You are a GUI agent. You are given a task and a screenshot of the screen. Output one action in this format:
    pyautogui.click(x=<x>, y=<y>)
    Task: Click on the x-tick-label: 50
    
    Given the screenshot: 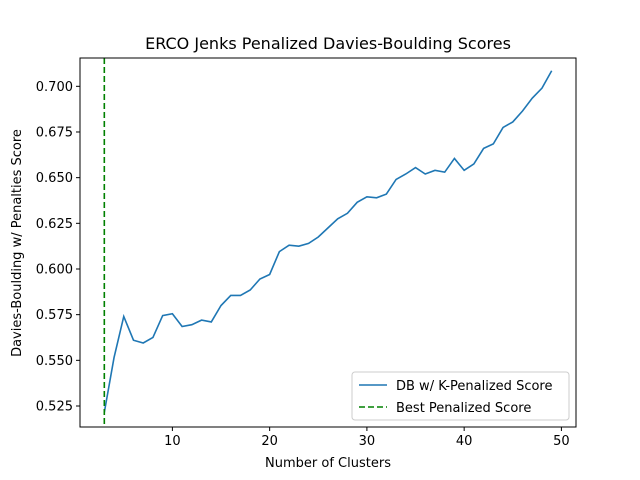 What is the action you would take?
    pyautogui.click(x=561, y=441)
    